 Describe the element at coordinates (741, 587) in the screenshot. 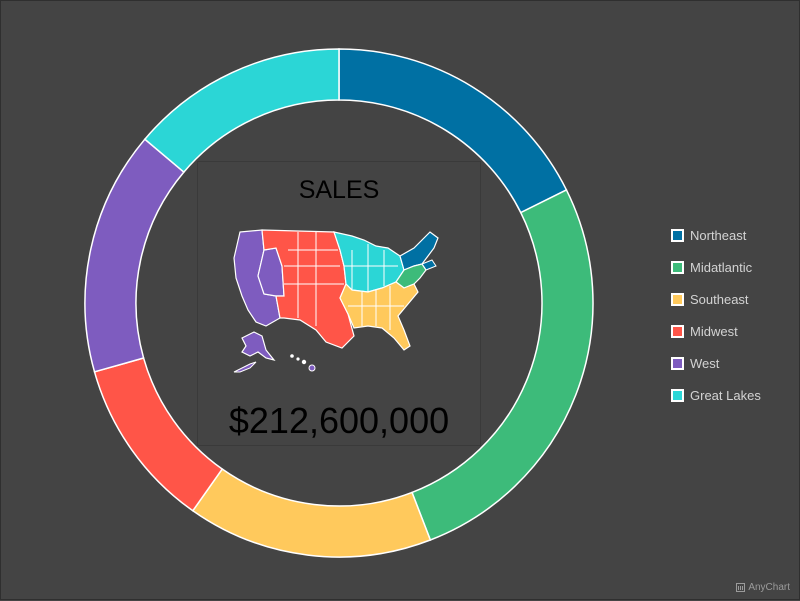

I see `chart-logo-icon` at that location.